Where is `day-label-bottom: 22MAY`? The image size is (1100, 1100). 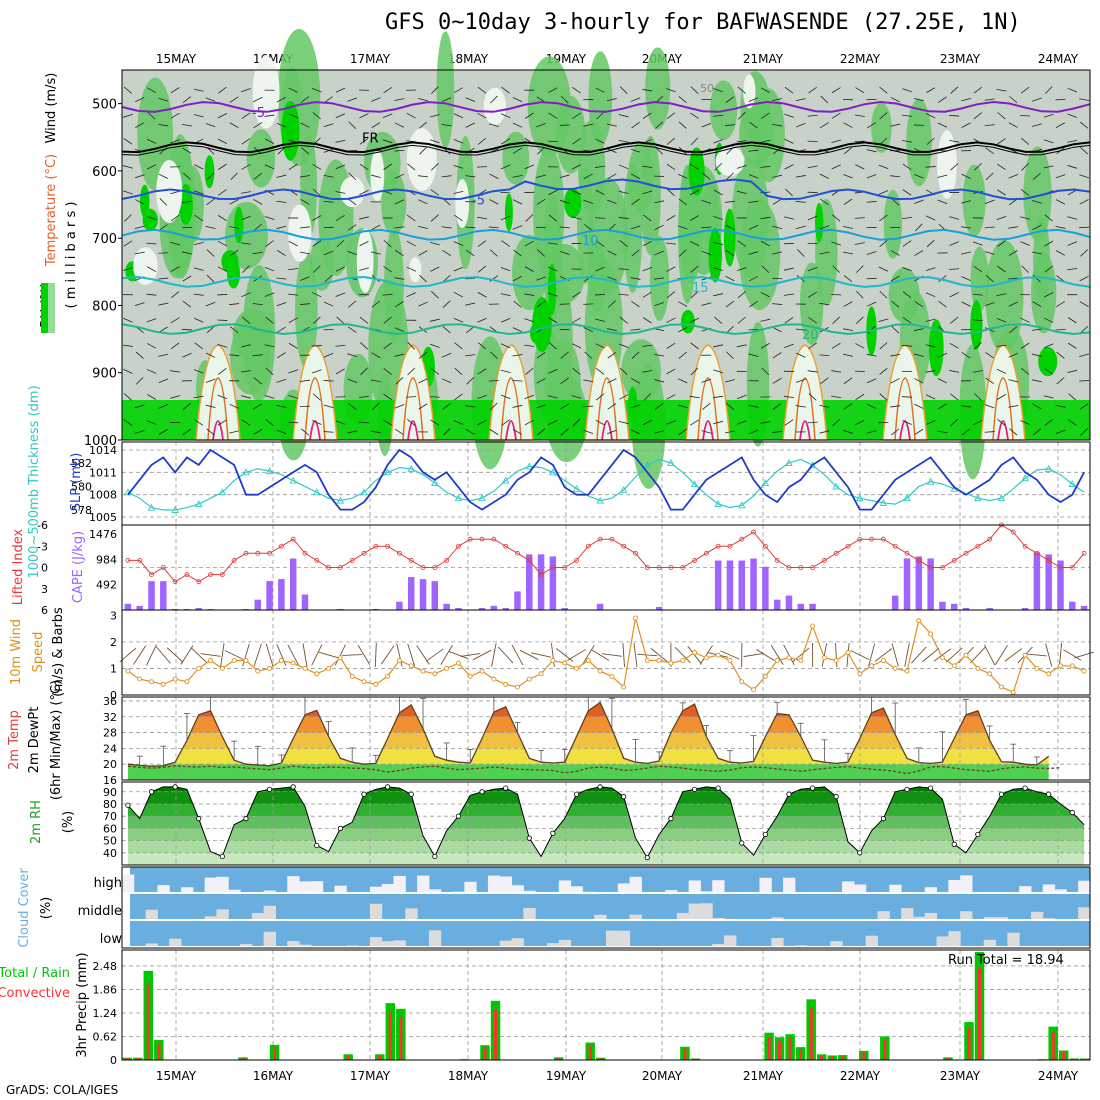
day-label-bottom: 22MAY is located at coordinates (860, 1076).